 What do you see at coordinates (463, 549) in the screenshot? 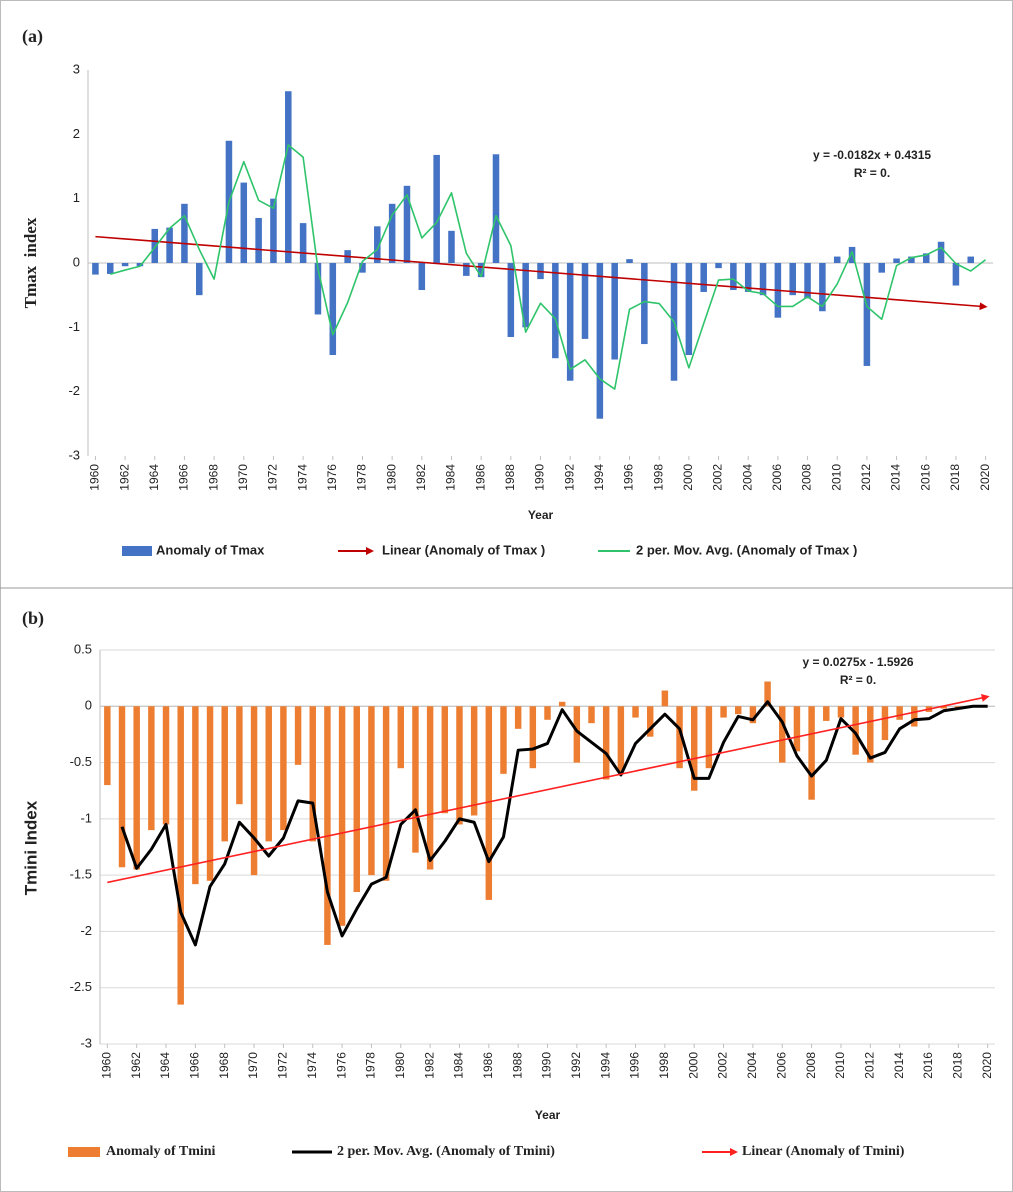
I see `legend-label: Linear (Anomaly of Tmax )` at bounding box center [463, 549].